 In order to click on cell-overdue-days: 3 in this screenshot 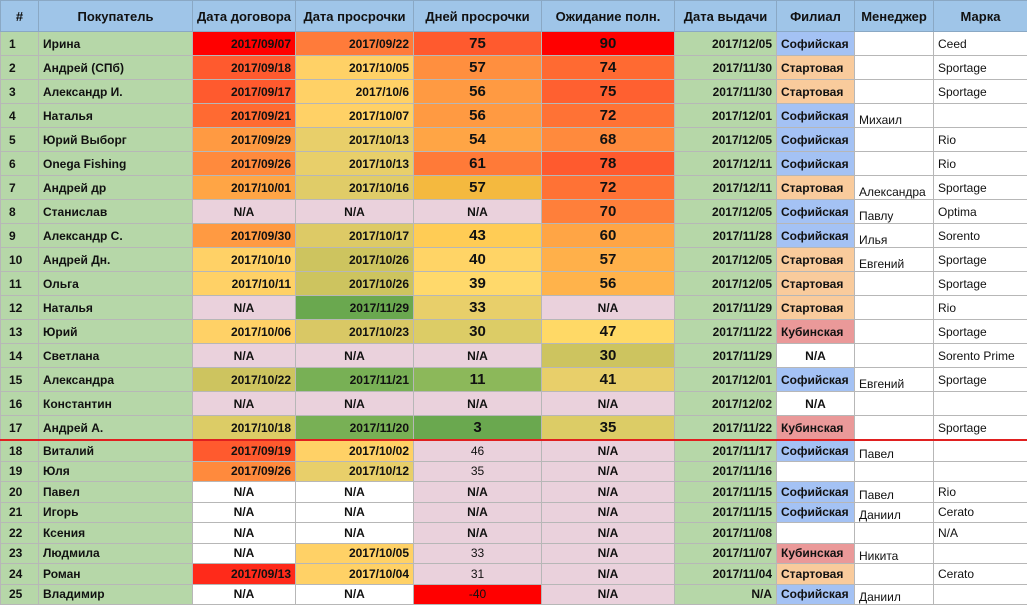, I will do `click(477, 428)`.